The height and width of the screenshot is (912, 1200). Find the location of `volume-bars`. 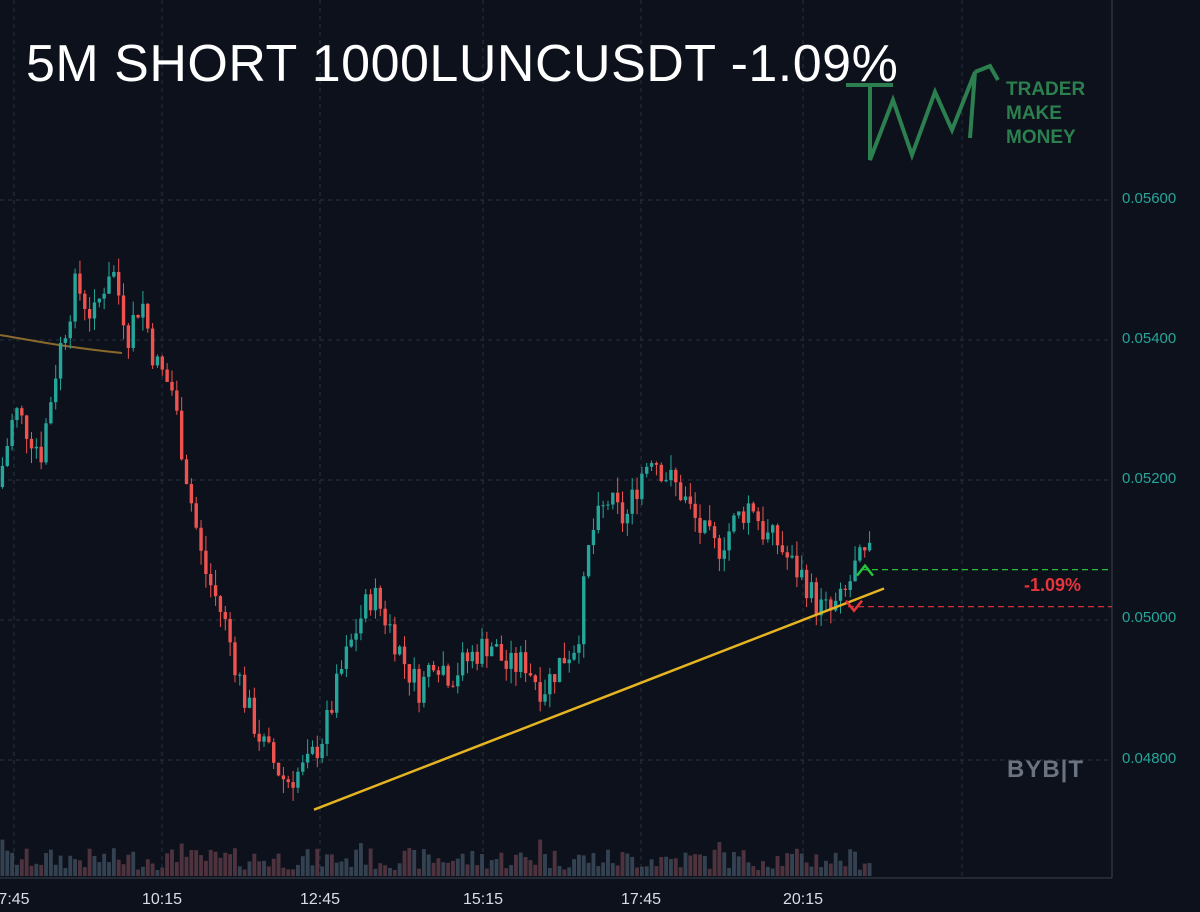

volume-bars is located at coordinates (436, 857).